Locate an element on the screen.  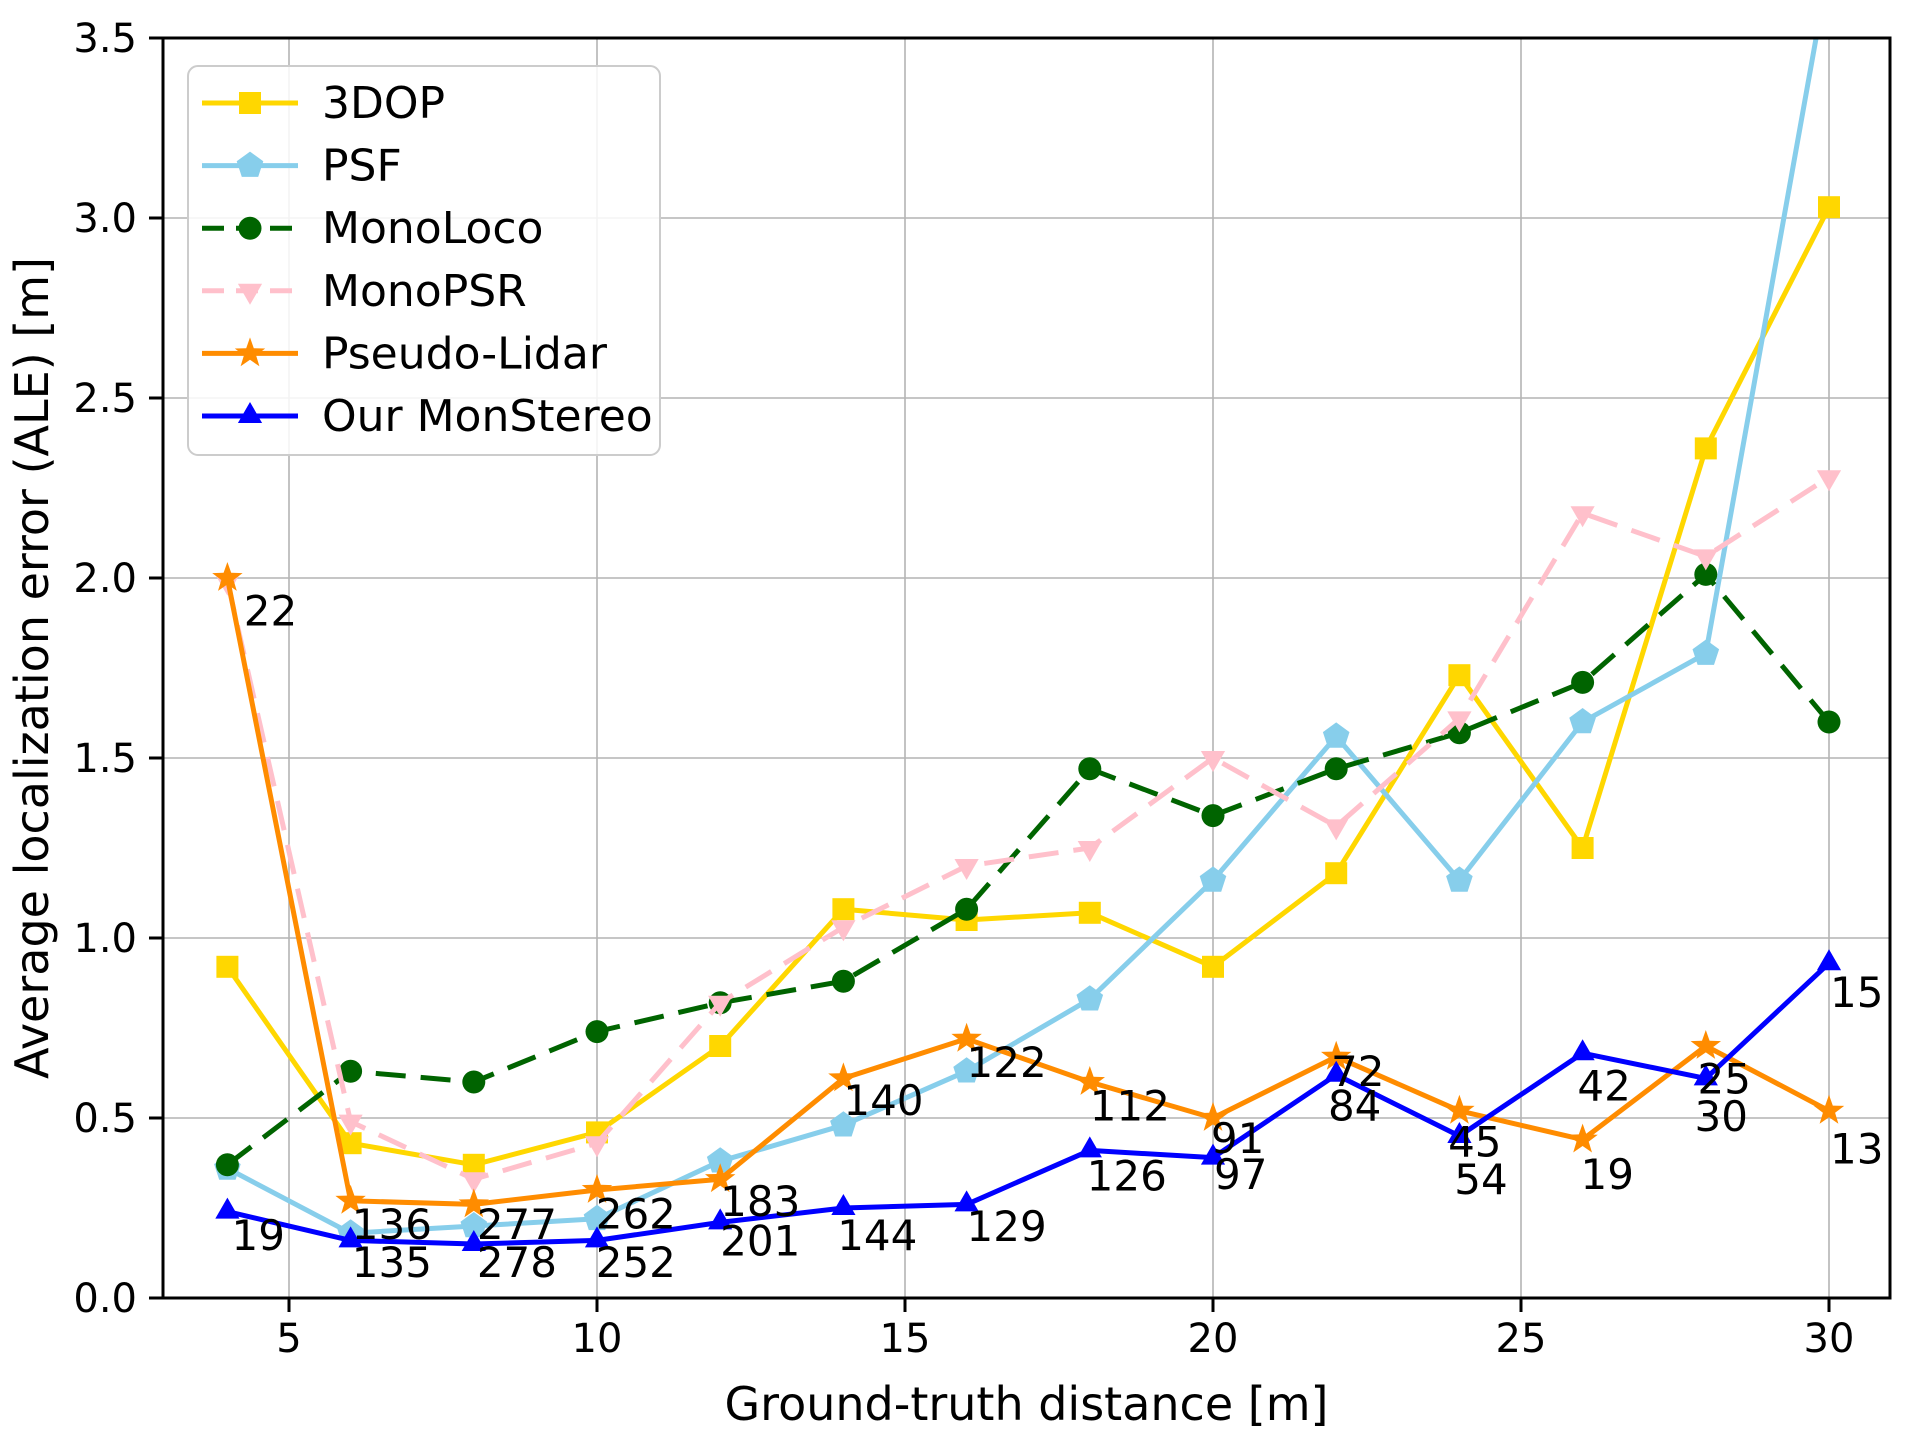
count-annotation: 42 is located at coordinates (1603, 1086).